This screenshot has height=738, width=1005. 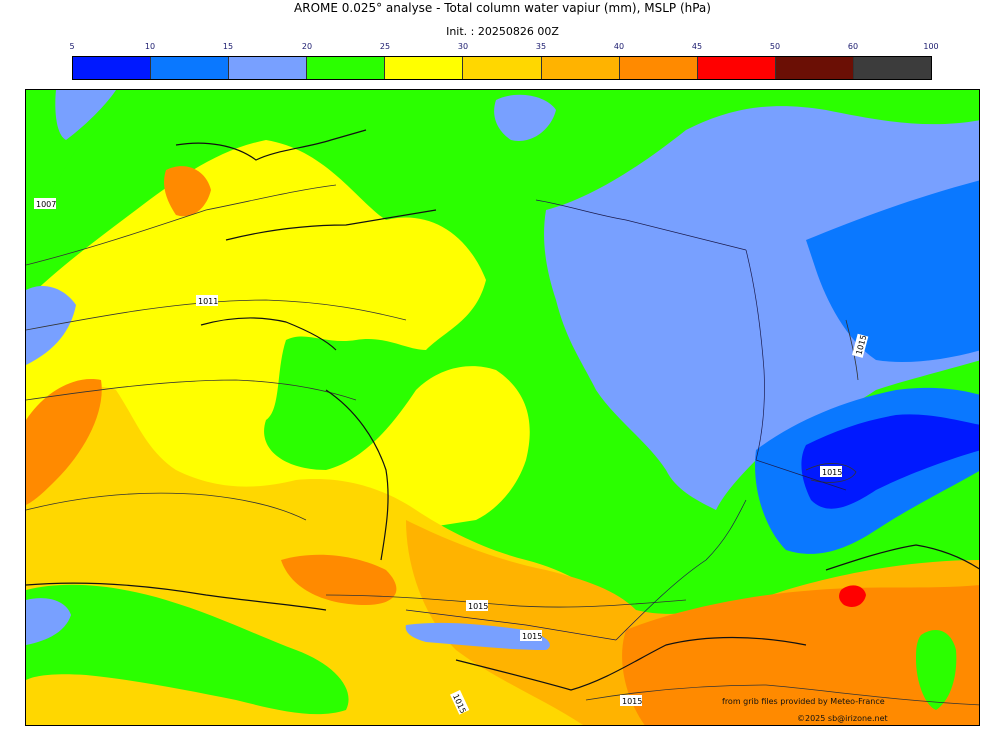 I want to click on colorbar-tick: 60, so click(x=853, y=46).